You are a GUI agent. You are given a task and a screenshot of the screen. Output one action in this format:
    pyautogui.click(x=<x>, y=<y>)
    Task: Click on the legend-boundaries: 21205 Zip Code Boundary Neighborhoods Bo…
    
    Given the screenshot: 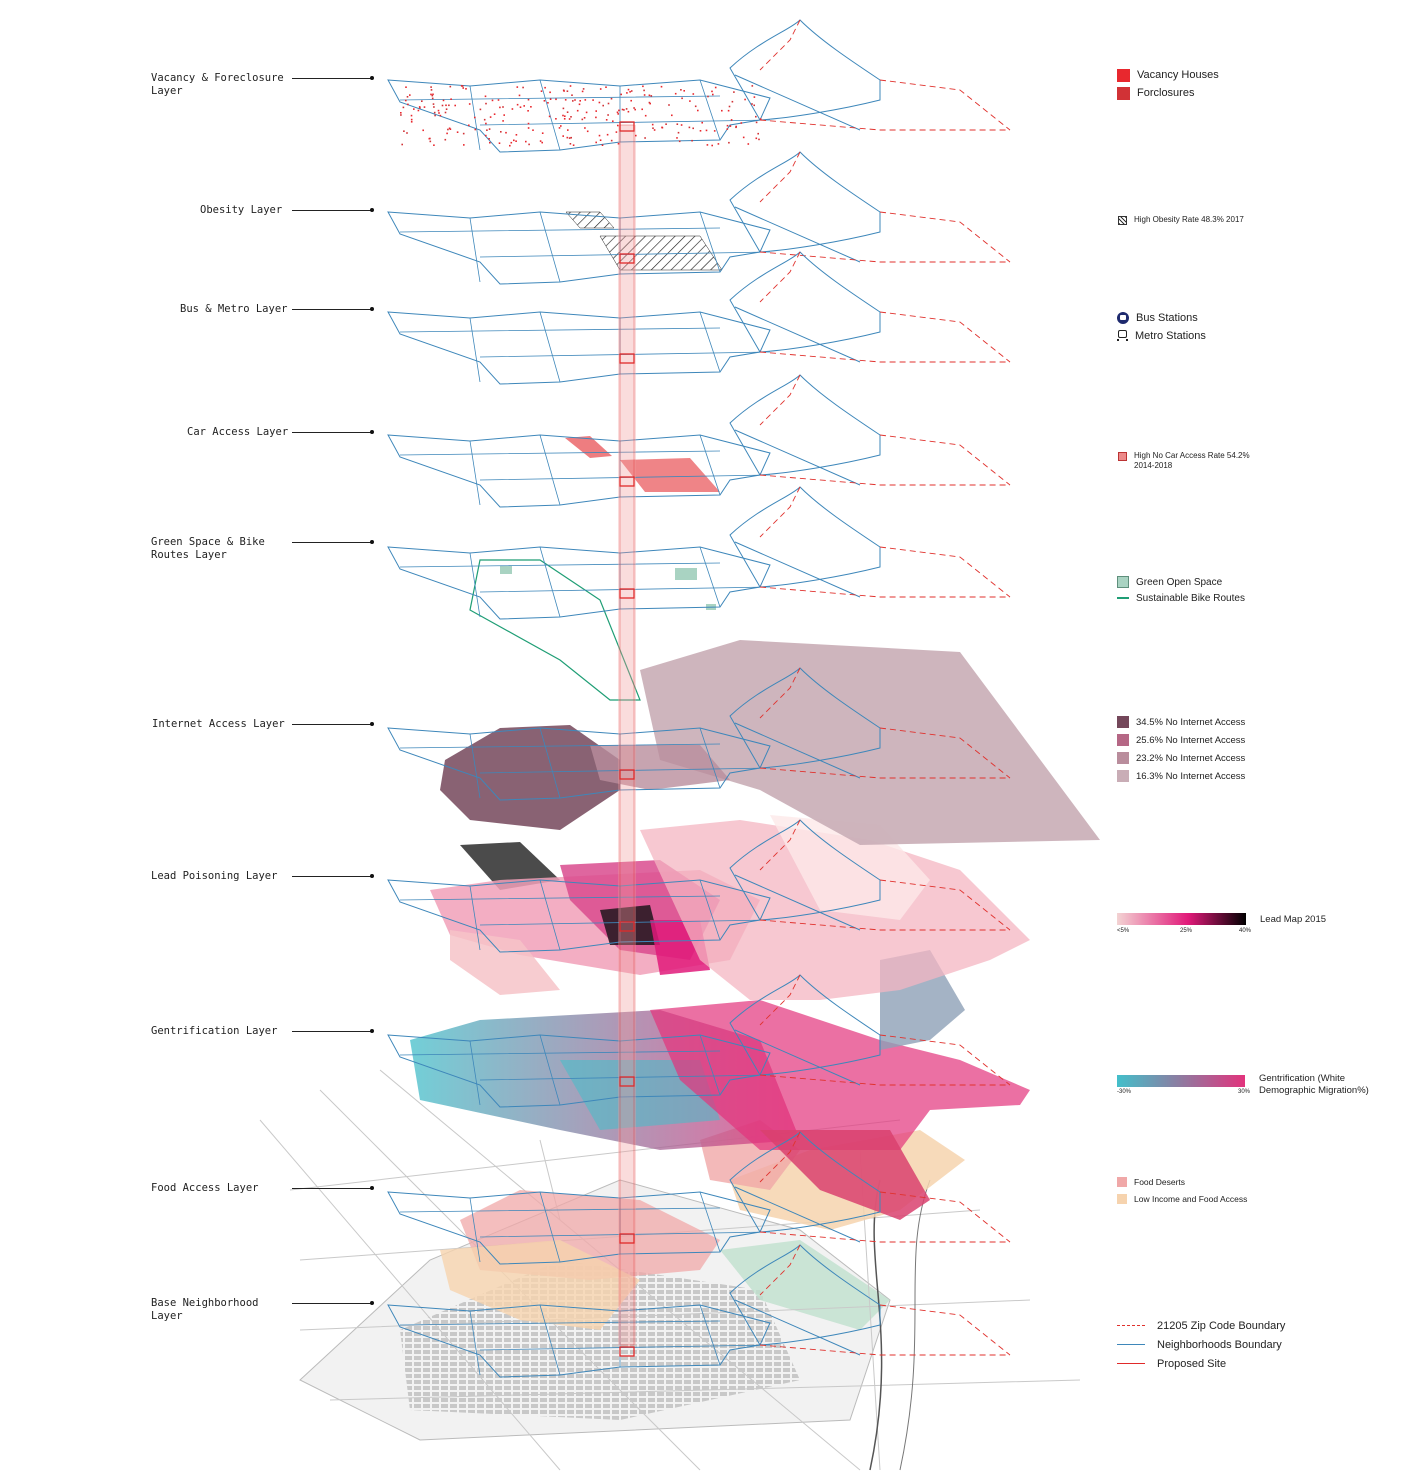 What is the action you would take?
    pyautogui.click(x=1201, y=1344)
    